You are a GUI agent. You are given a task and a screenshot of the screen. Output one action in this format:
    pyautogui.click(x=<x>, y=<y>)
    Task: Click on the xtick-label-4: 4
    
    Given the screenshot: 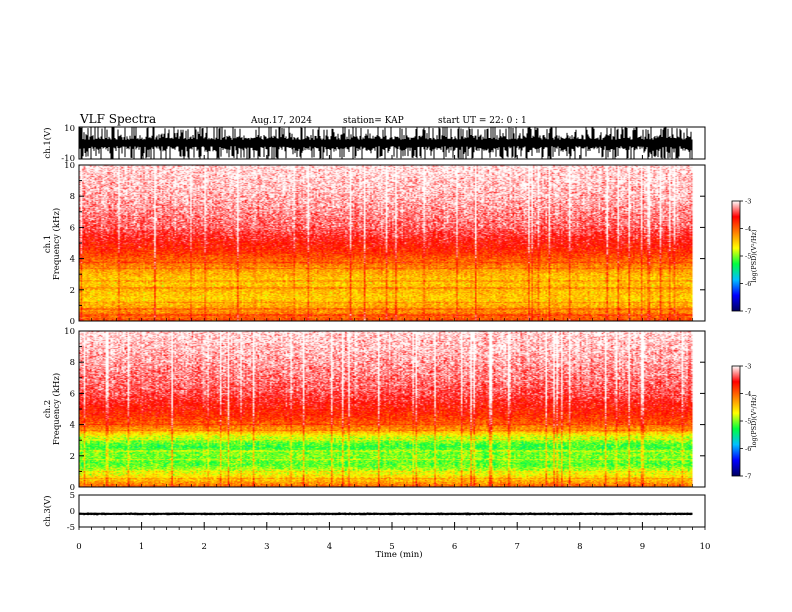 What is the action you would take?
    pyautogui.click(x=329, y=547)
    